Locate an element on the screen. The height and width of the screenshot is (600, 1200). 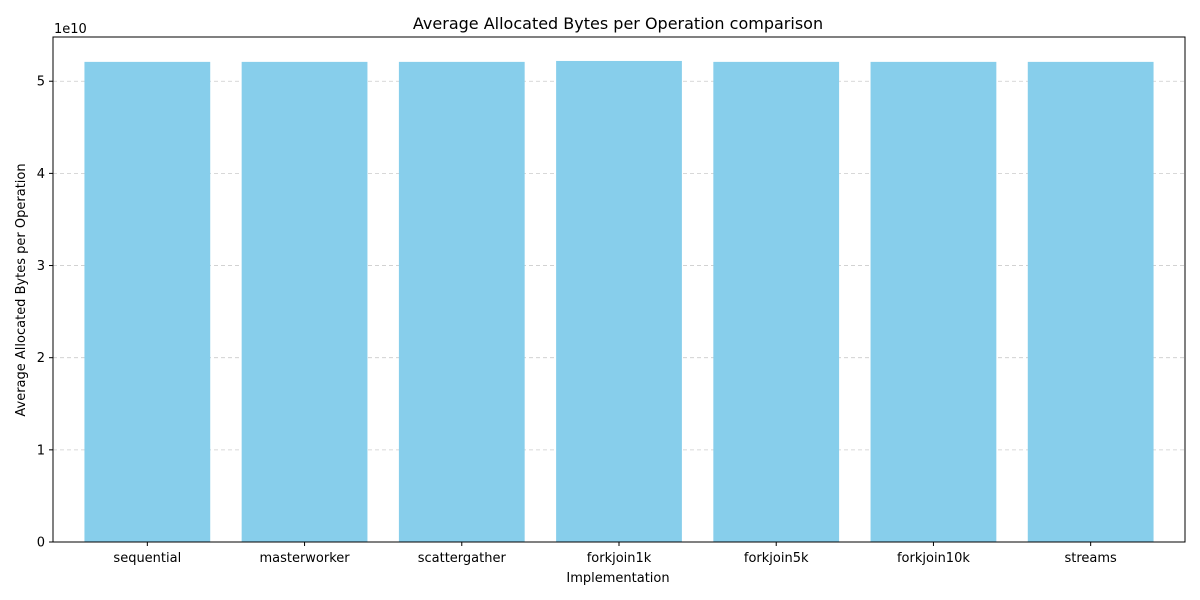
bar-forkjoin1k is located at coordinates (619, 301).